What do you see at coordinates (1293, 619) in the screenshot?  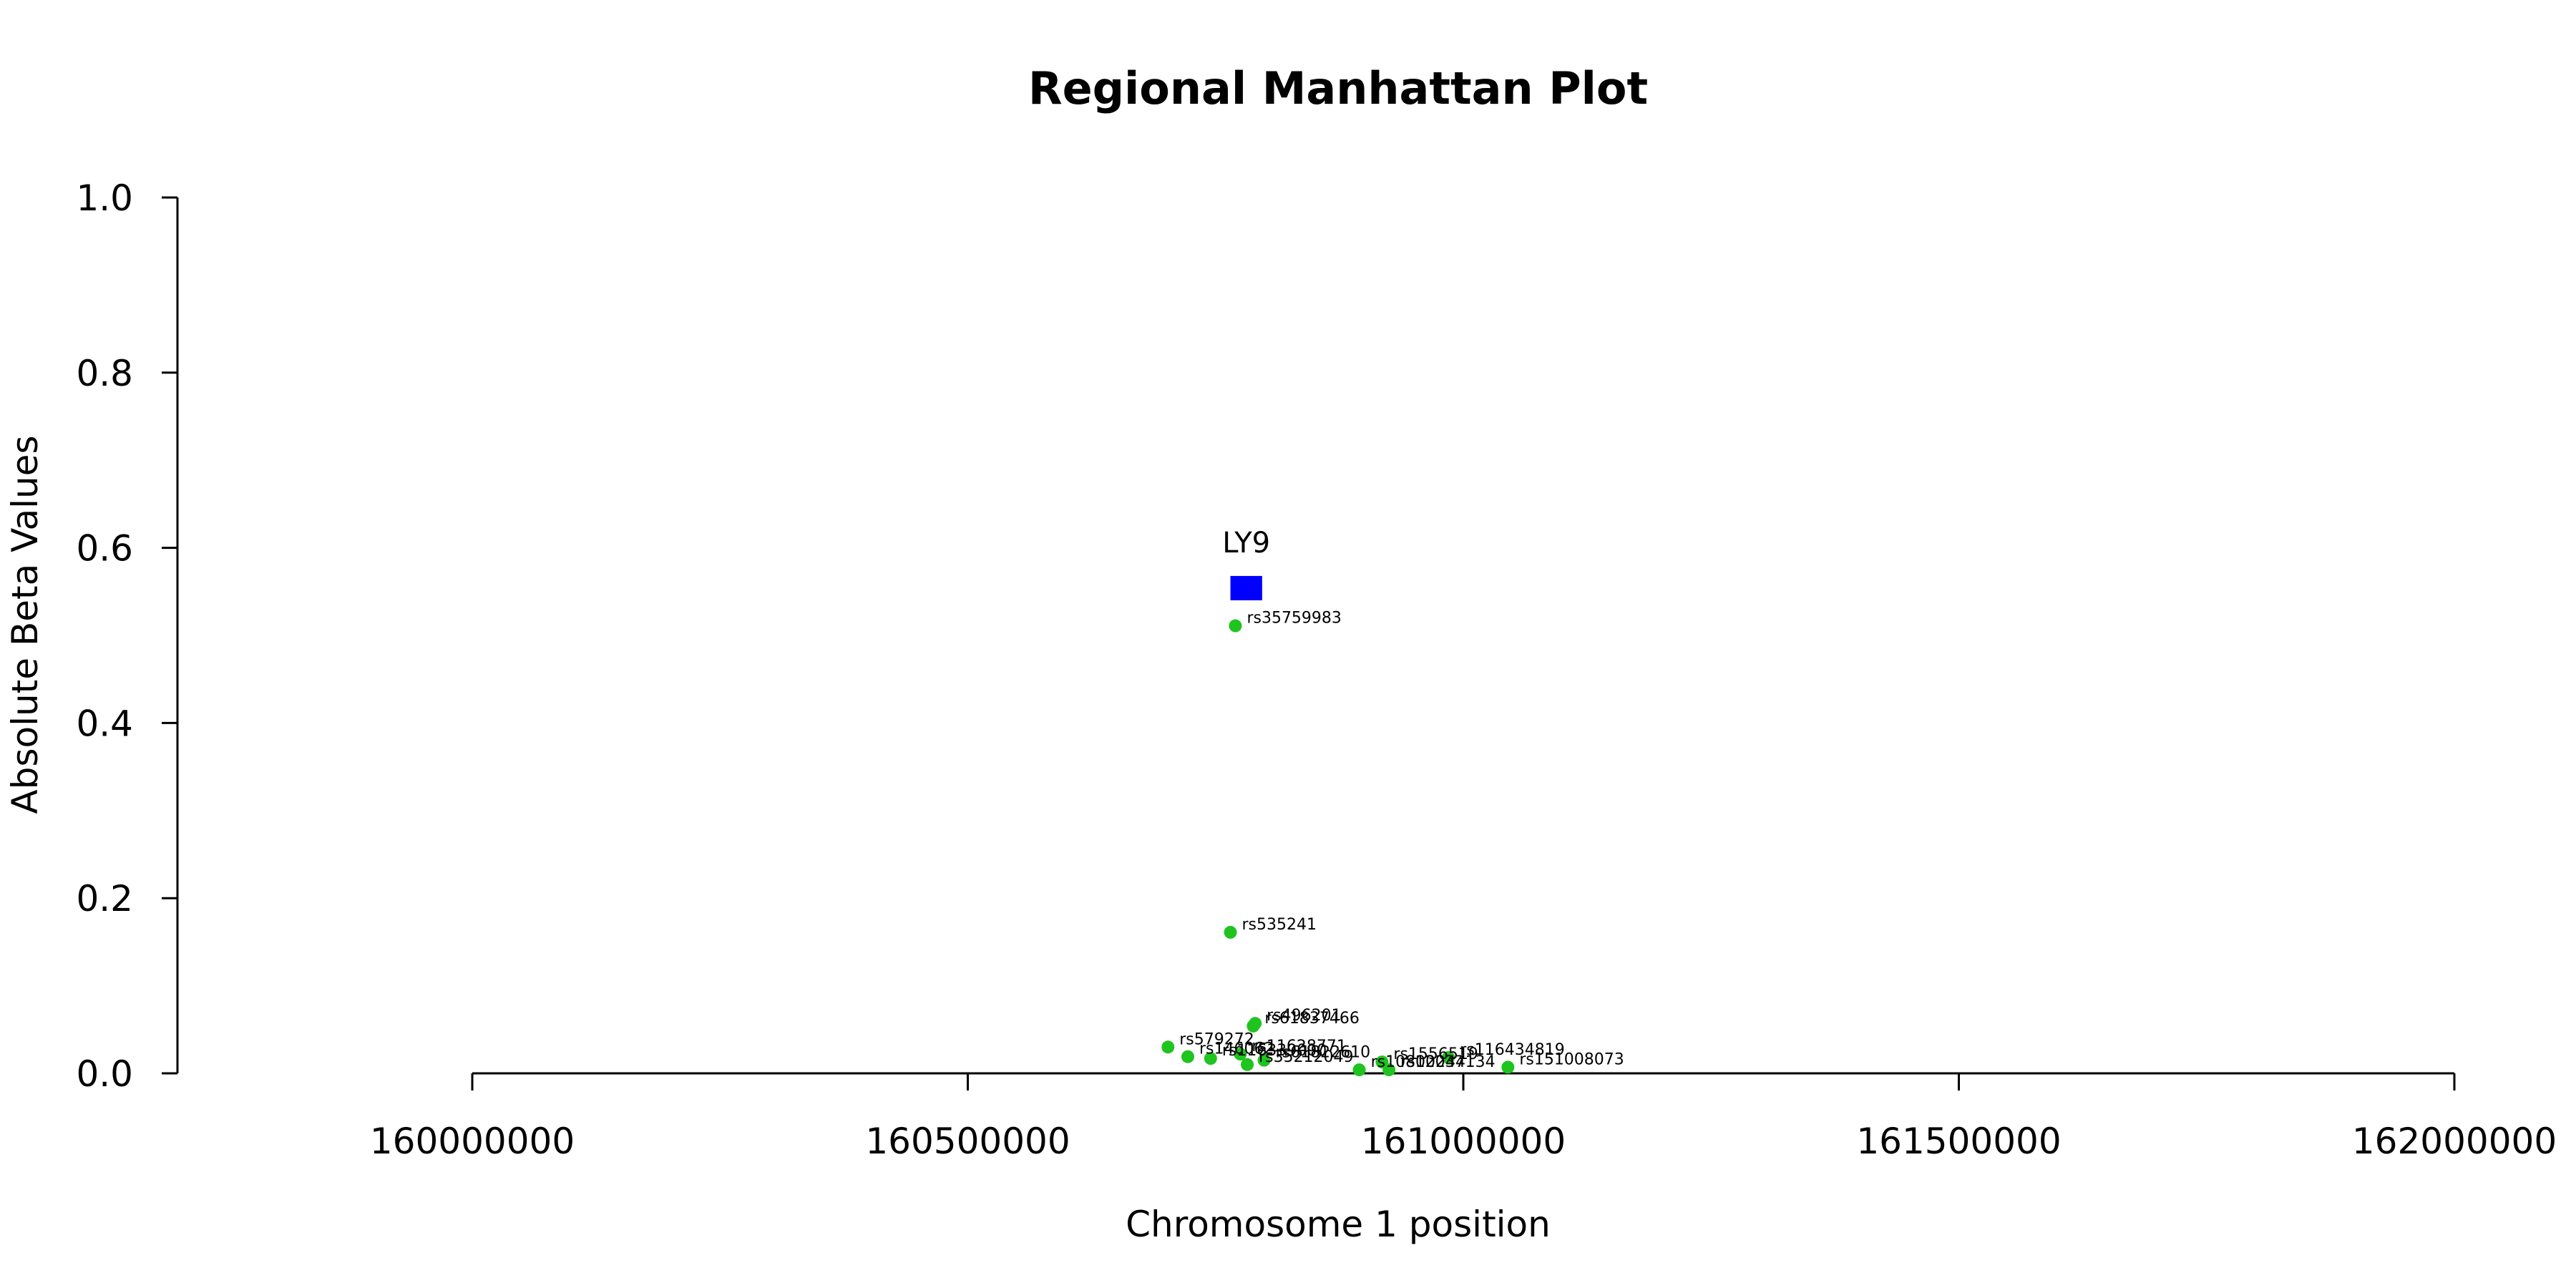 I see `snp-label: rs35759983` at bounding box center [1293, 619].